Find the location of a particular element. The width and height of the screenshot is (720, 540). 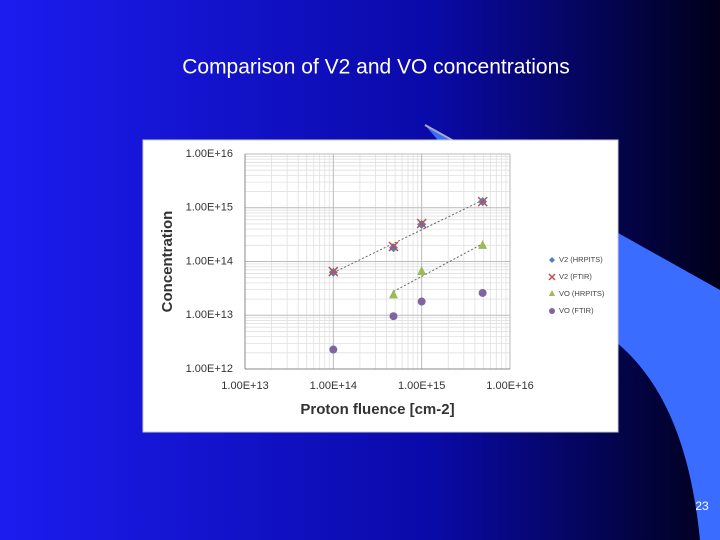

x-tick-label: 1.00E+15 is located at coordinates (421, 386).